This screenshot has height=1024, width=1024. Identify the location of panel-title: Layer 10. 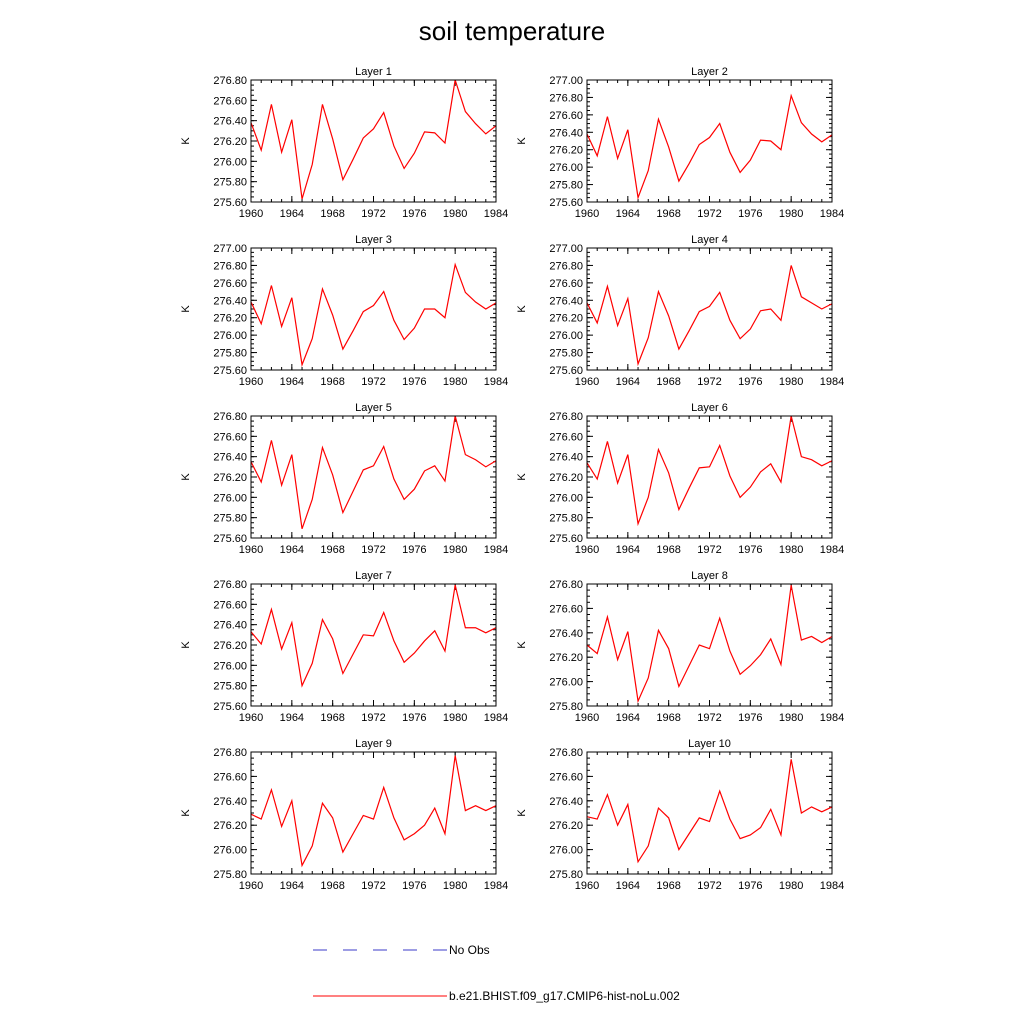
(709, 744).